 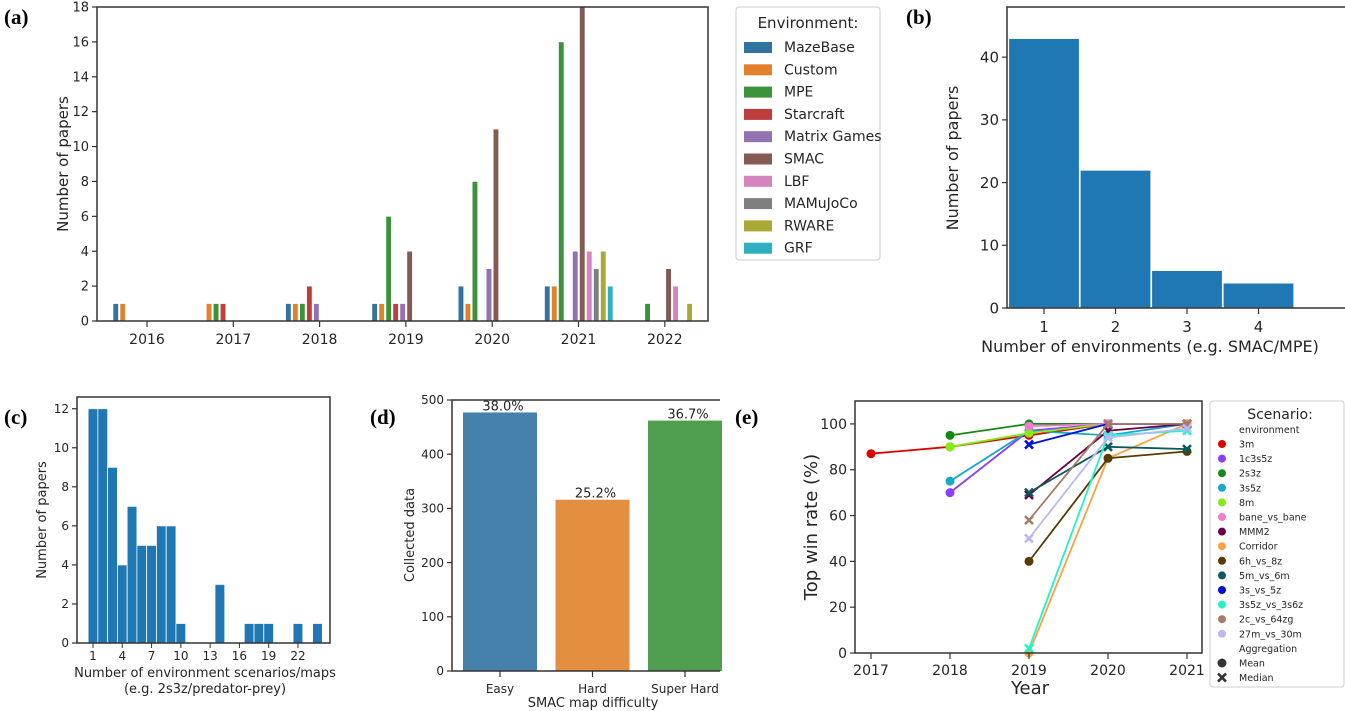 I want to click on y-tick-label: 40, so click(x=838, y=562).